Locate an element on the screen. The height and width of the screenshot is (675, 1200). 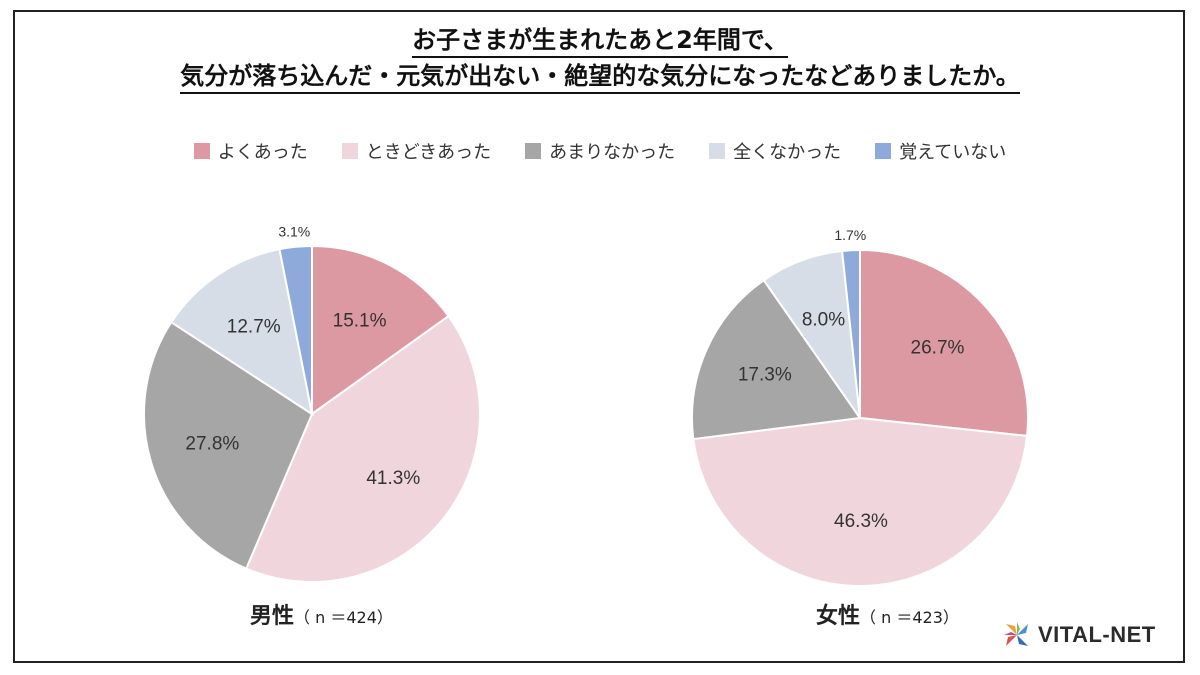
legend: よくあった ときどきあった あまりなかった 全くなかった 覚えていない is located at coordinates (600, 151).